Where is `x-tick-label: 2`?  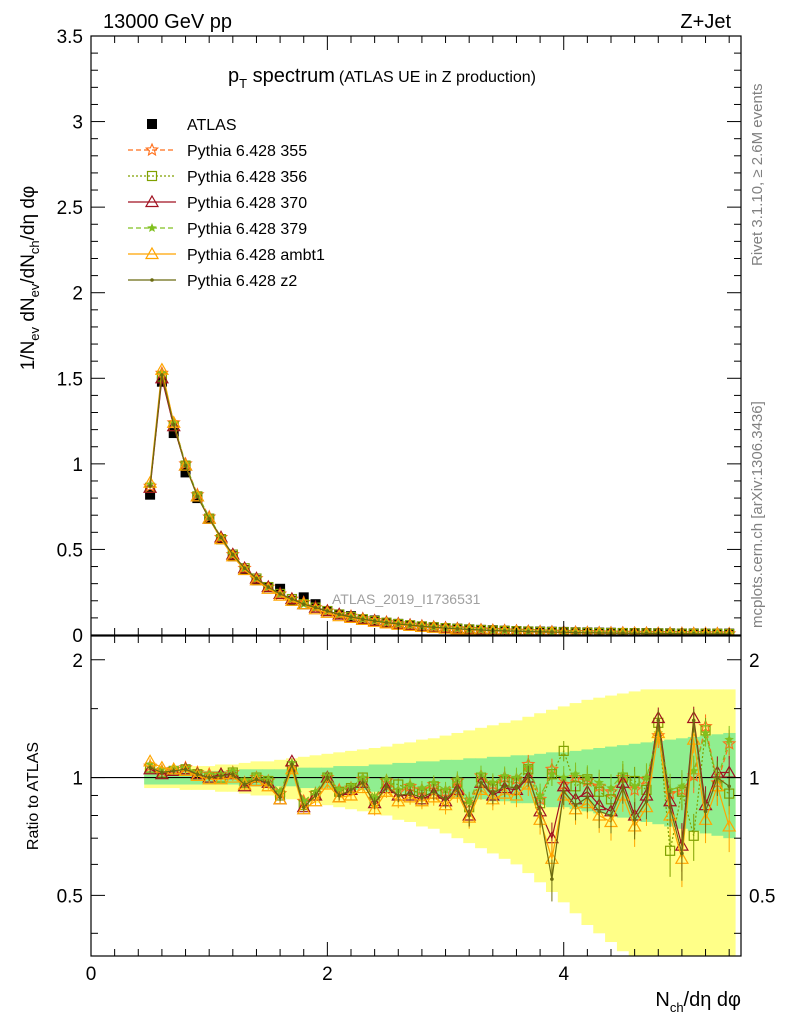
x-tick-label: 2 is located at coordinates (327, 974).